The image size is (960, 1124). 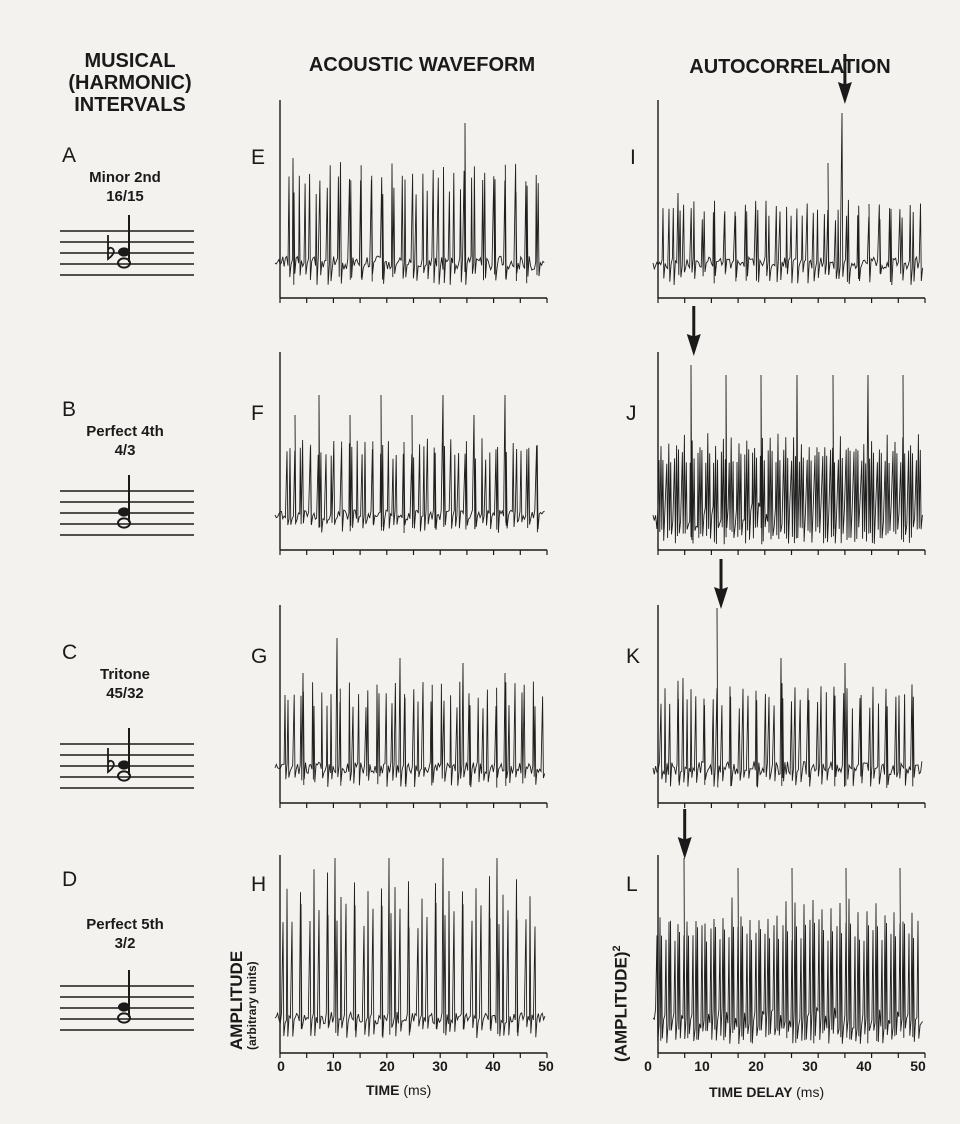 What do you see at coordinates (252, 1005) in the screenshot?
I see `y-axis-unit: (arbitrary units)` at bounding box center [252, 1005].